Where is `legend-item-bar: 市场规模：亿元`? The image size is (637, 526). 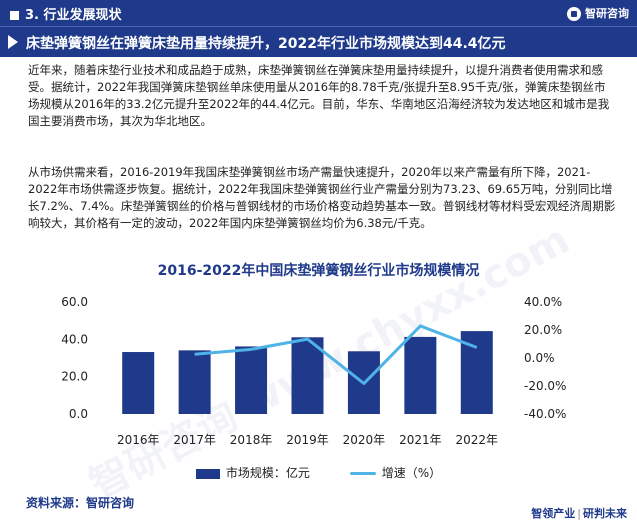
legend-item-bar: 市场规模：亿元 is located at coordinates (252, 472).